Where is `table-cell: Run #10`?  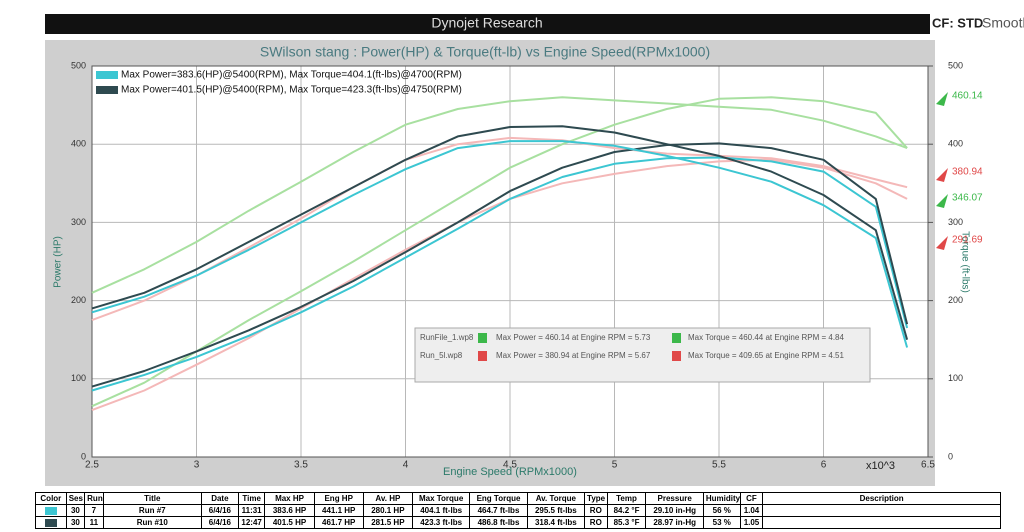
table-cell: Run #10 is located at coordinates (152, 522).